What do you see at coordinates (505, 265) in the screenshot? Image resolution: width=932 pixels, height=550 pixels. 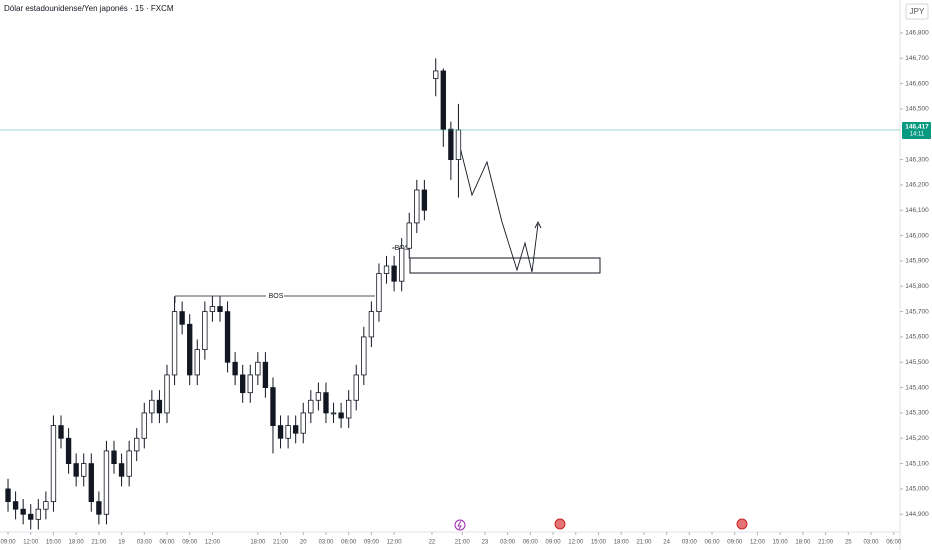 I see `zone-box` at bounding box center [505, 265].